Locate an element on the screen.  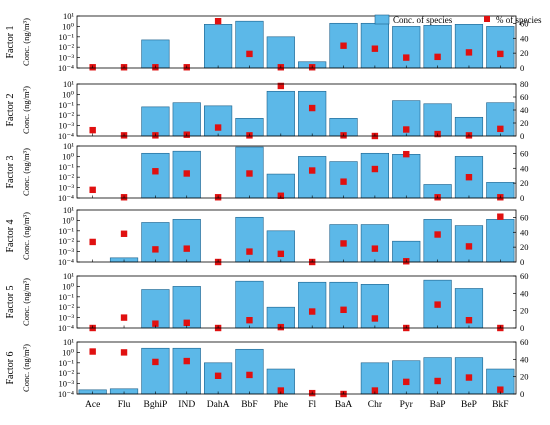
category-label-ind: IND is located at coordinates (186, 405).